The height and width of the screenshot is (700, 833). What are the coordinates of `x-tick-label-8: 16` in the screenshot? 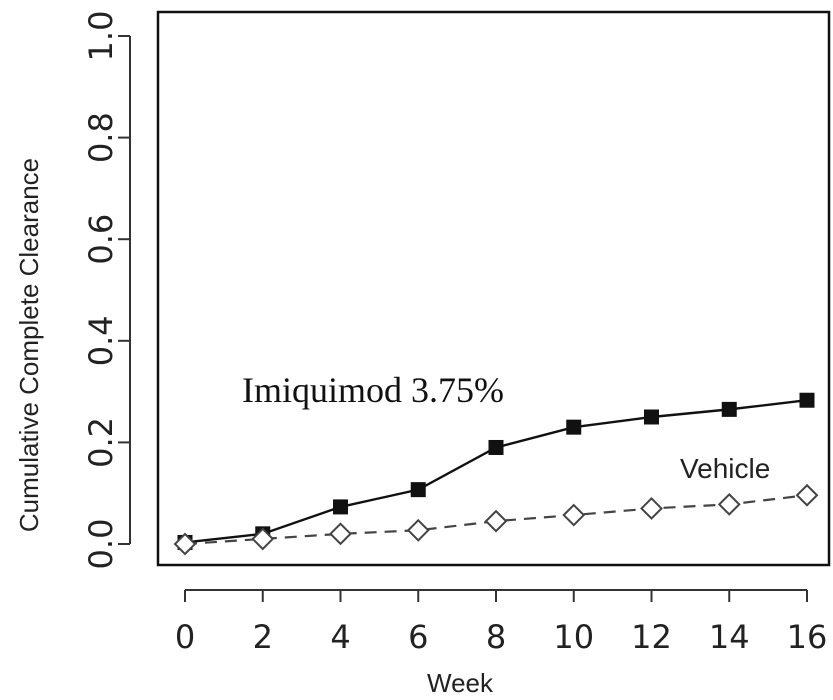 It's located at (807, 637).